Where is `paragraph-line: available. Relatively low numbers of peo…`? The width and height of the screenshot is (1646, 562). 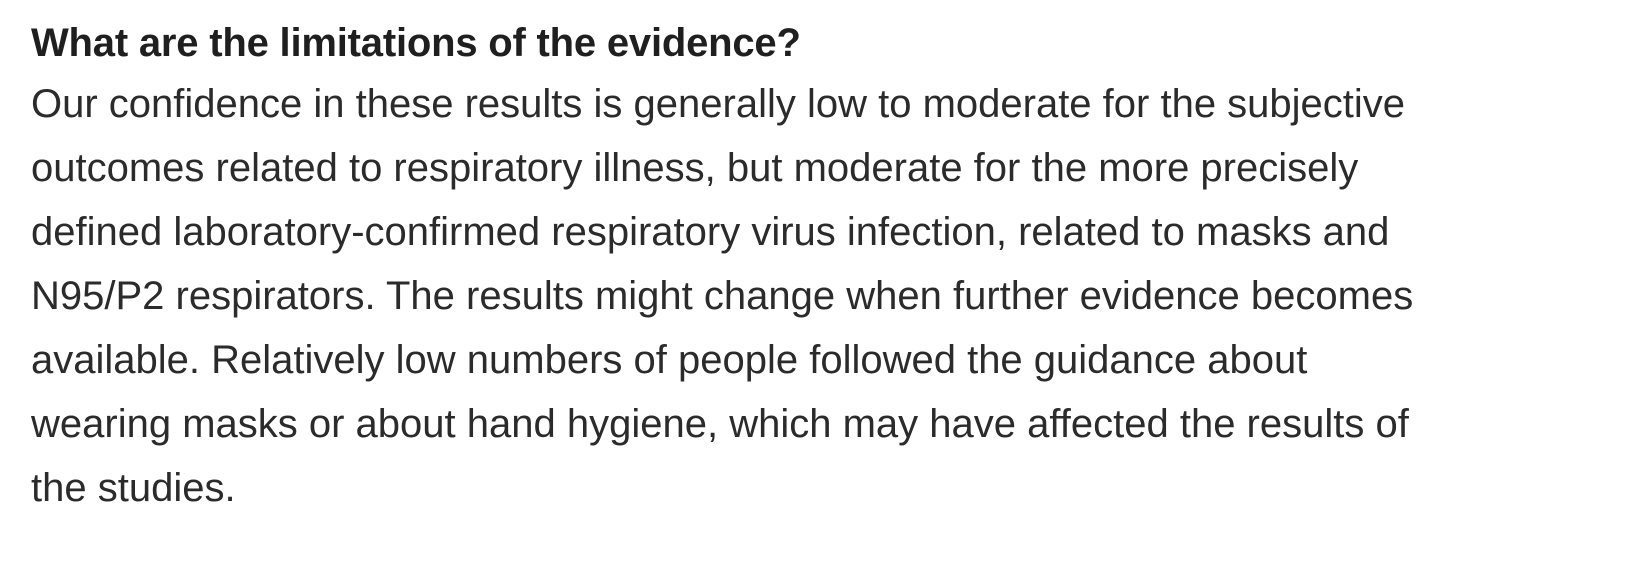 paragraph-line: available. Relatively low numbers of peo… is located at coordinates (669, 360).